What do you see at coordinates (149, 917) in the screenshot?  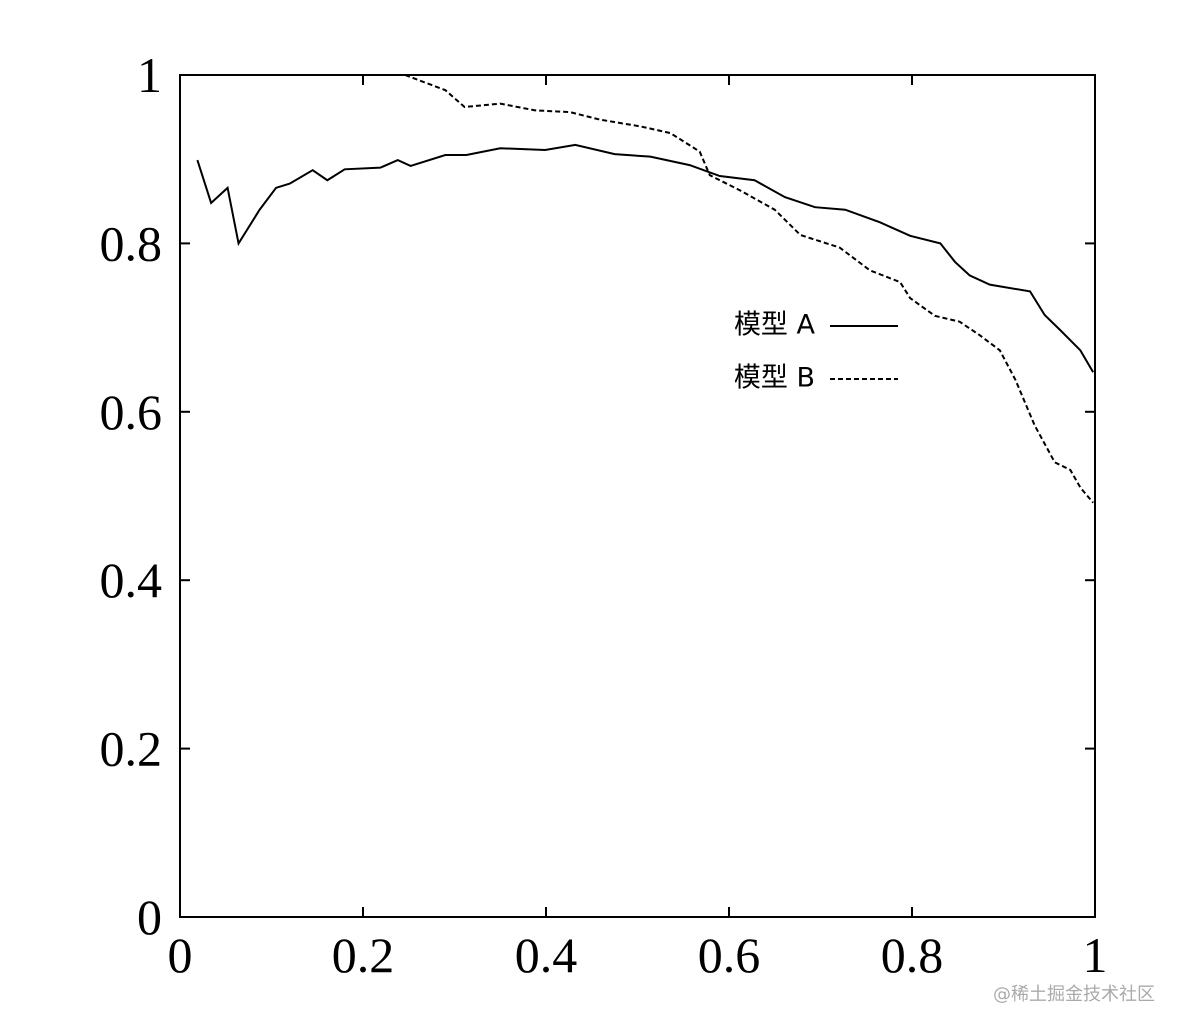 I see `y-tick-label: 0` at bounding box center [149, 917].